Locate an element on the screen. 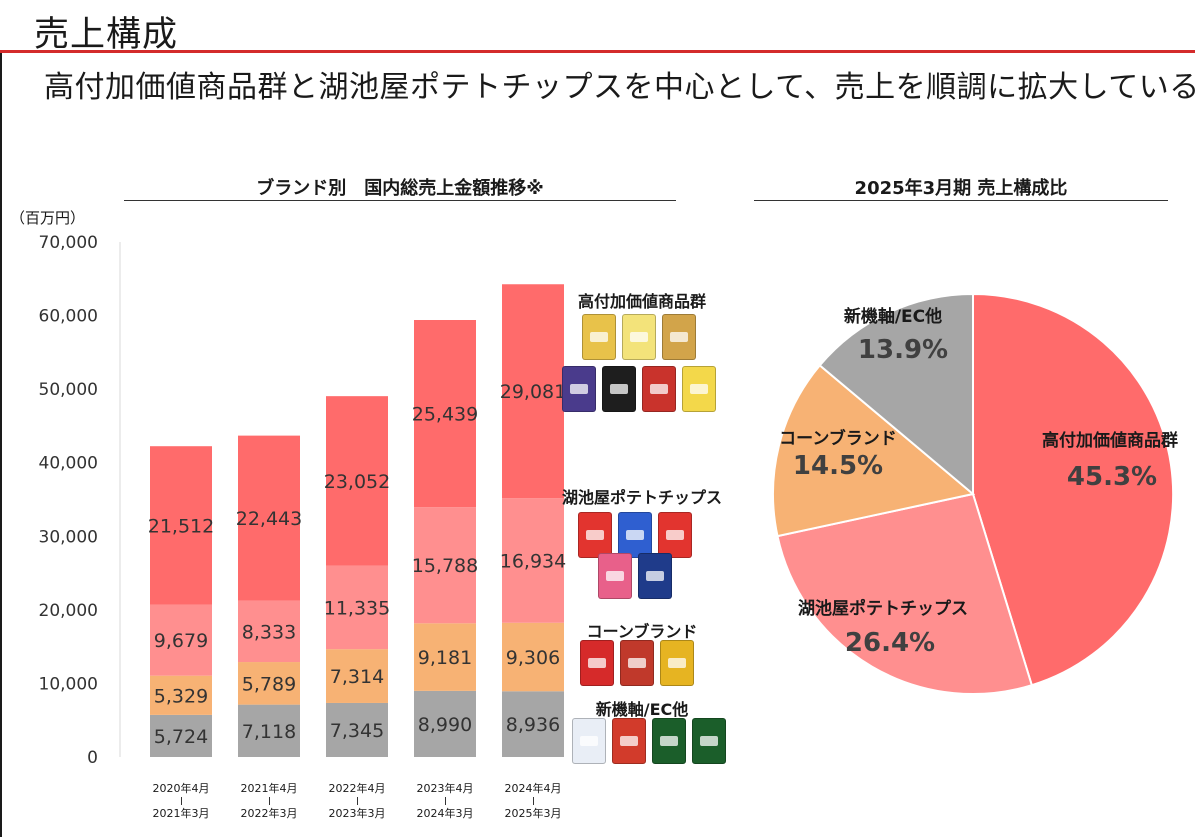 The height and width of the screenshot is (837, 1195). bar-value-label: 8,333 is located at coordinates (269, 632).